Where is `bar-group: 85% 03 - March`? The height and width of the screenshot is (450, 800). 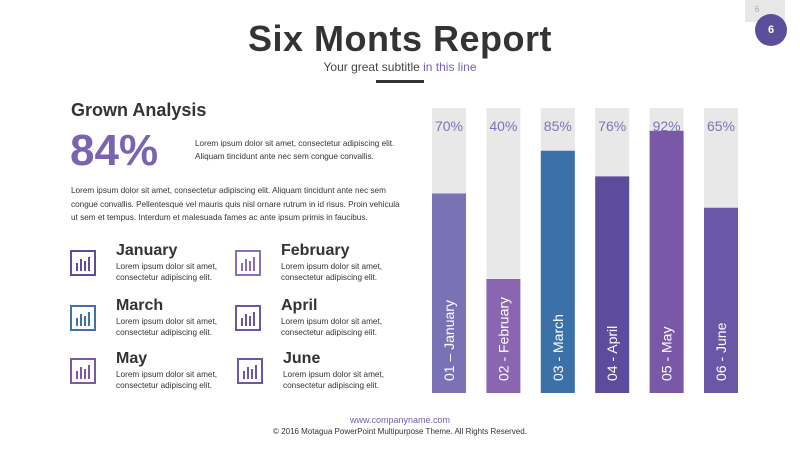
bar-group: 85% 03 - March is located at coordinates (557, 250).